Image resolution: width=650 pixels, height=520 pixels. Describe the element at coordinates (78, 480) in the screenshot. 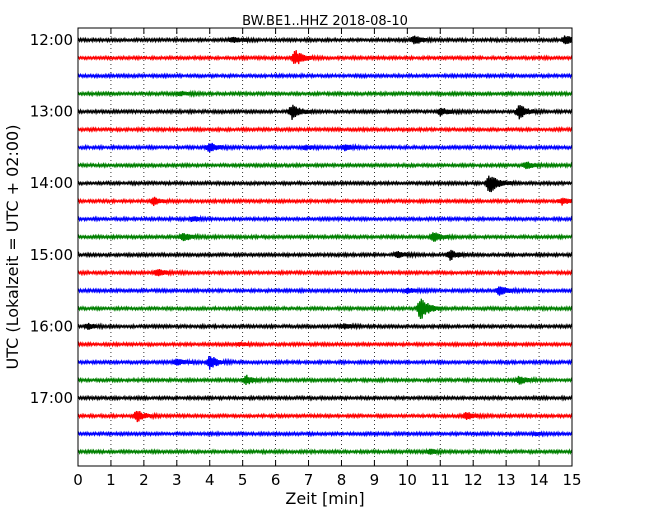

I see `x-tick-label: 0` at that location.